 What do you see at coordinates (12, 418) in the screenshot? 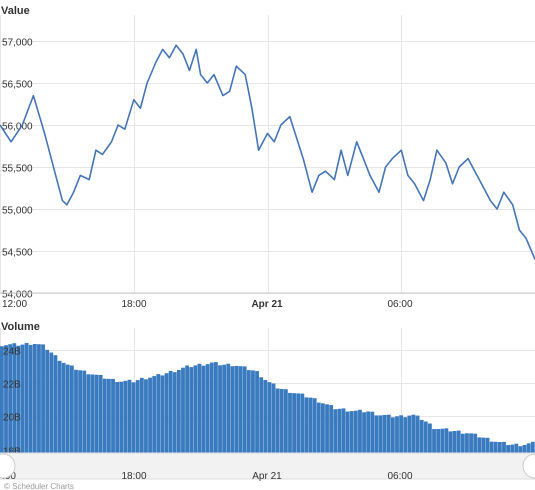
I see `y-tick-label: 20B` at bounding box center [12, 418].